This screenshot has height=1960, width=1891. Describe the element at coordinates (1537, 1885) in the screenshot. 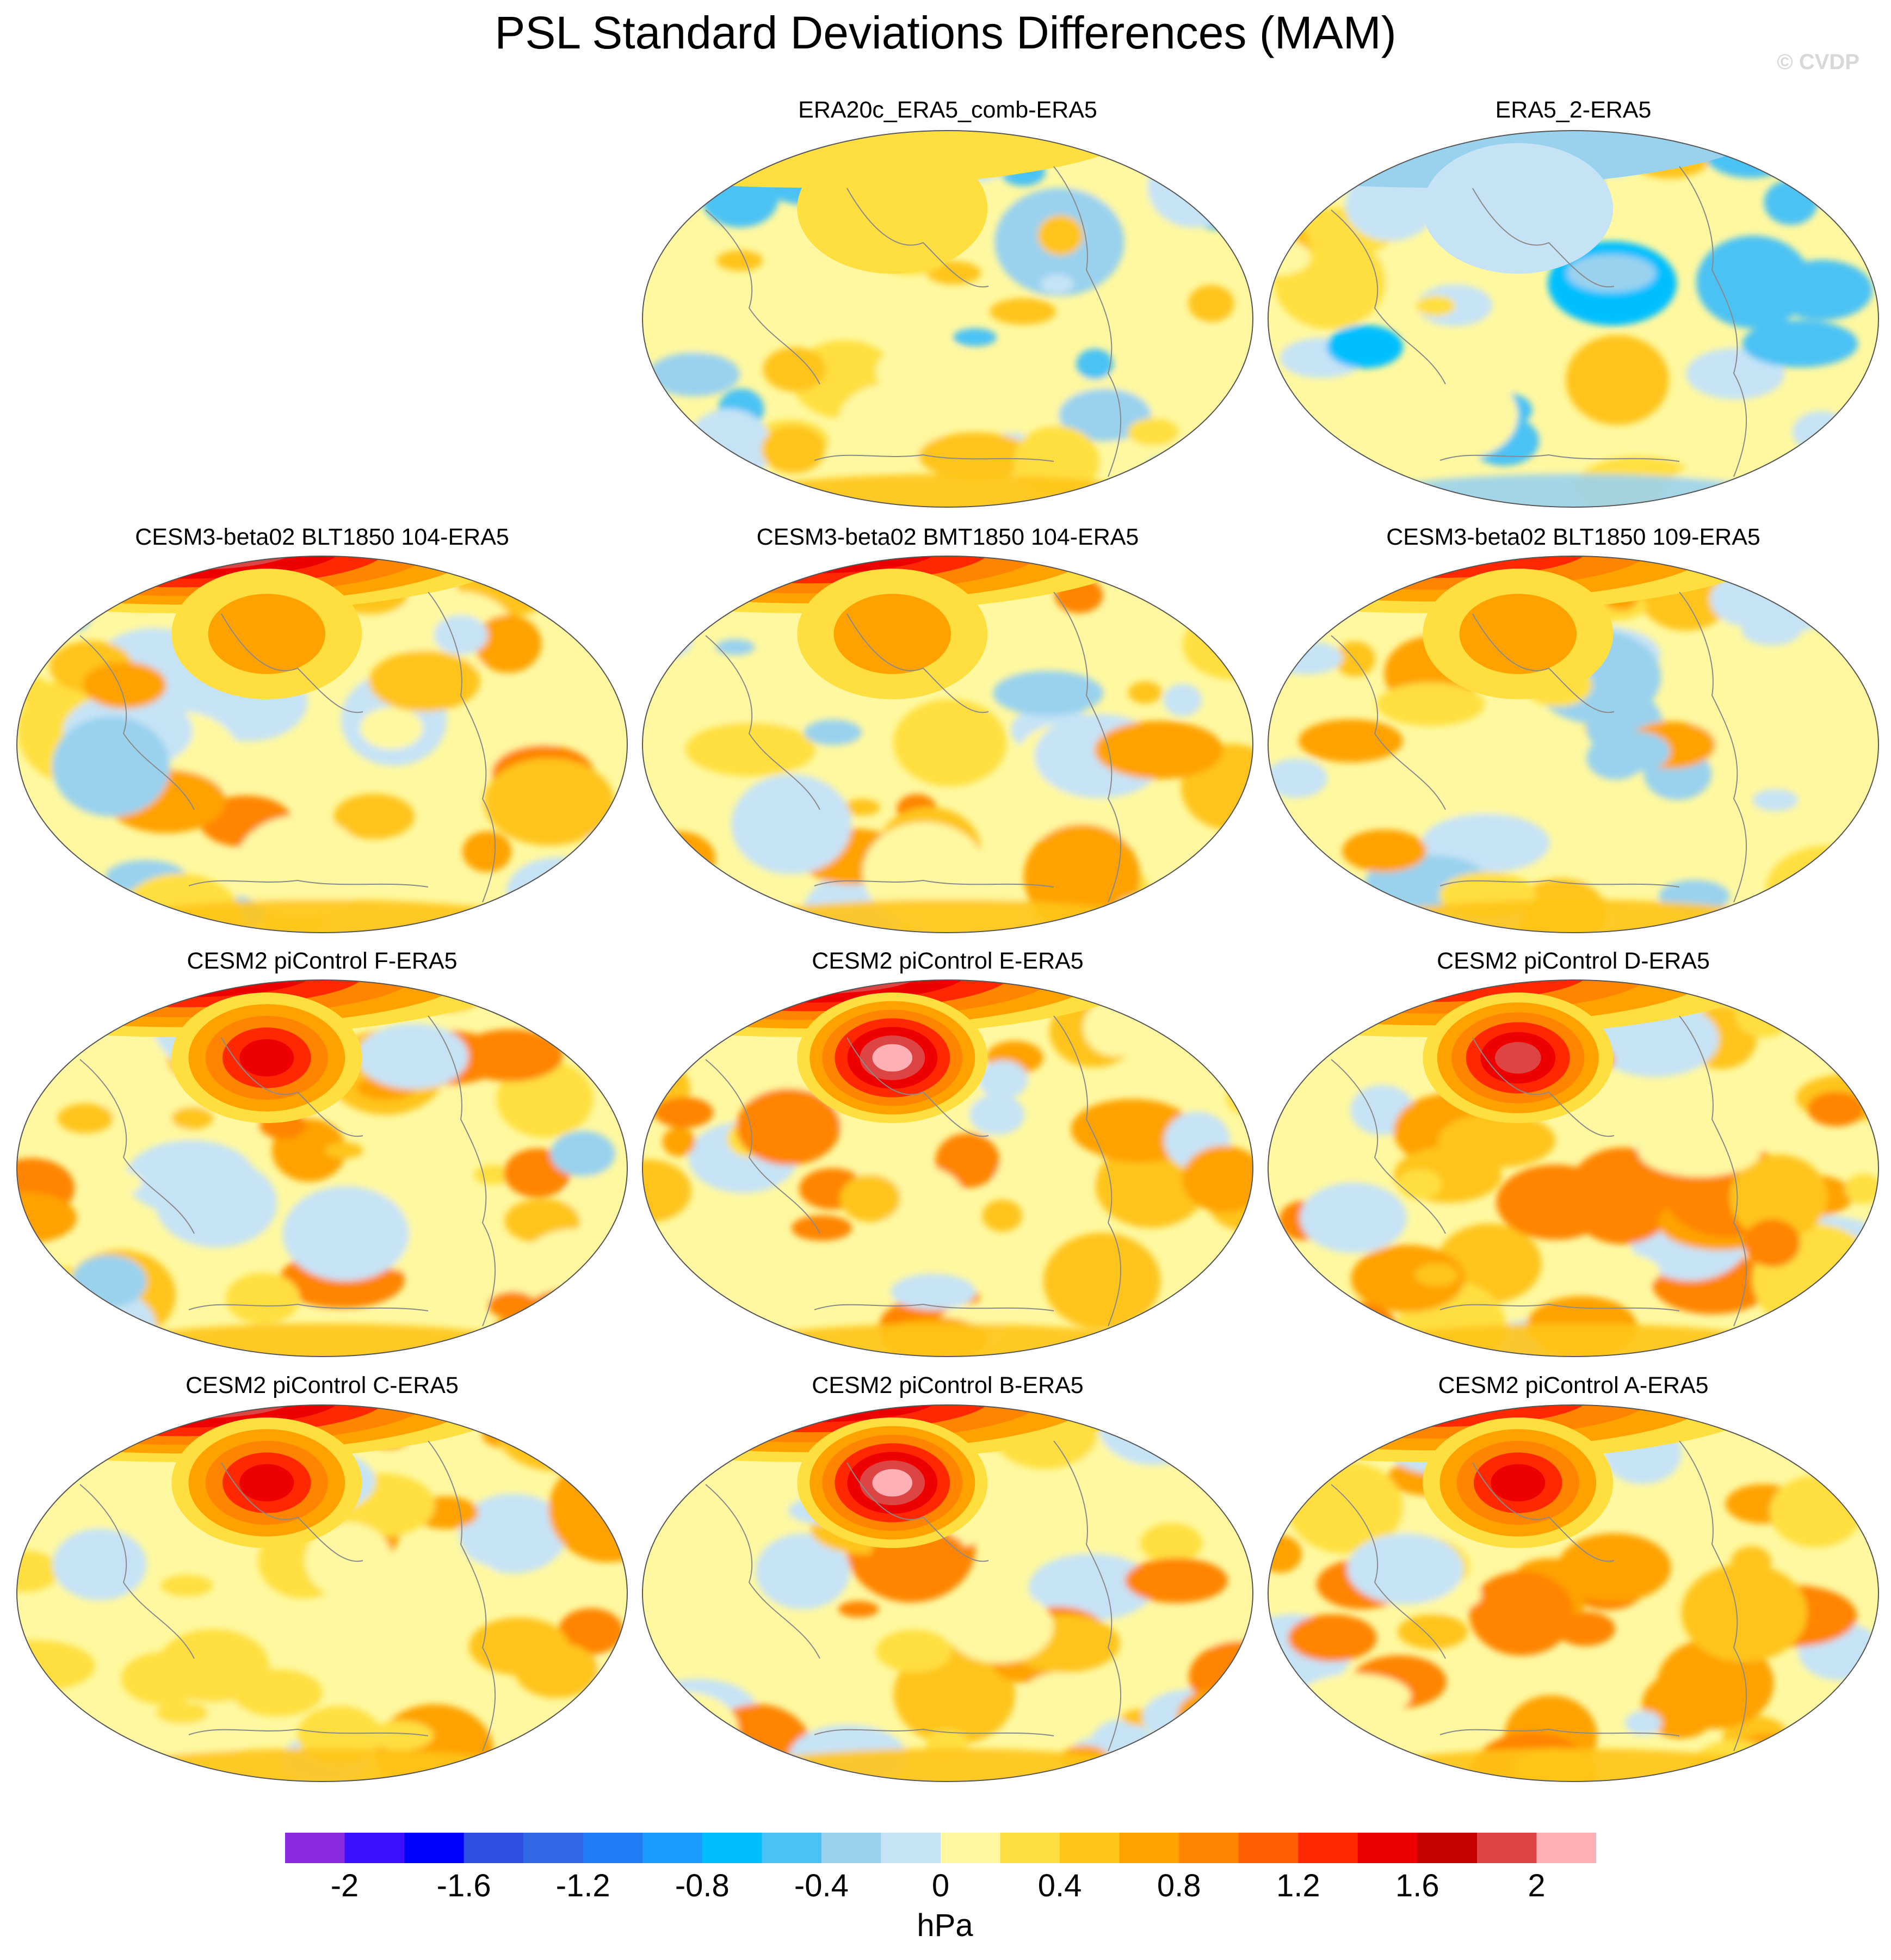

I see `colorbar-tick-label: 2` at that location.